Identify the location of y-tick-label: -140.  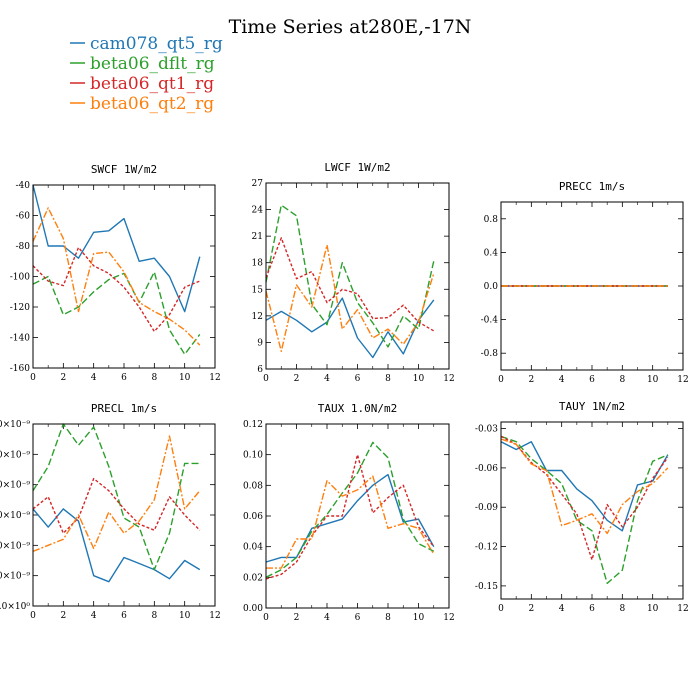
(20, 339).